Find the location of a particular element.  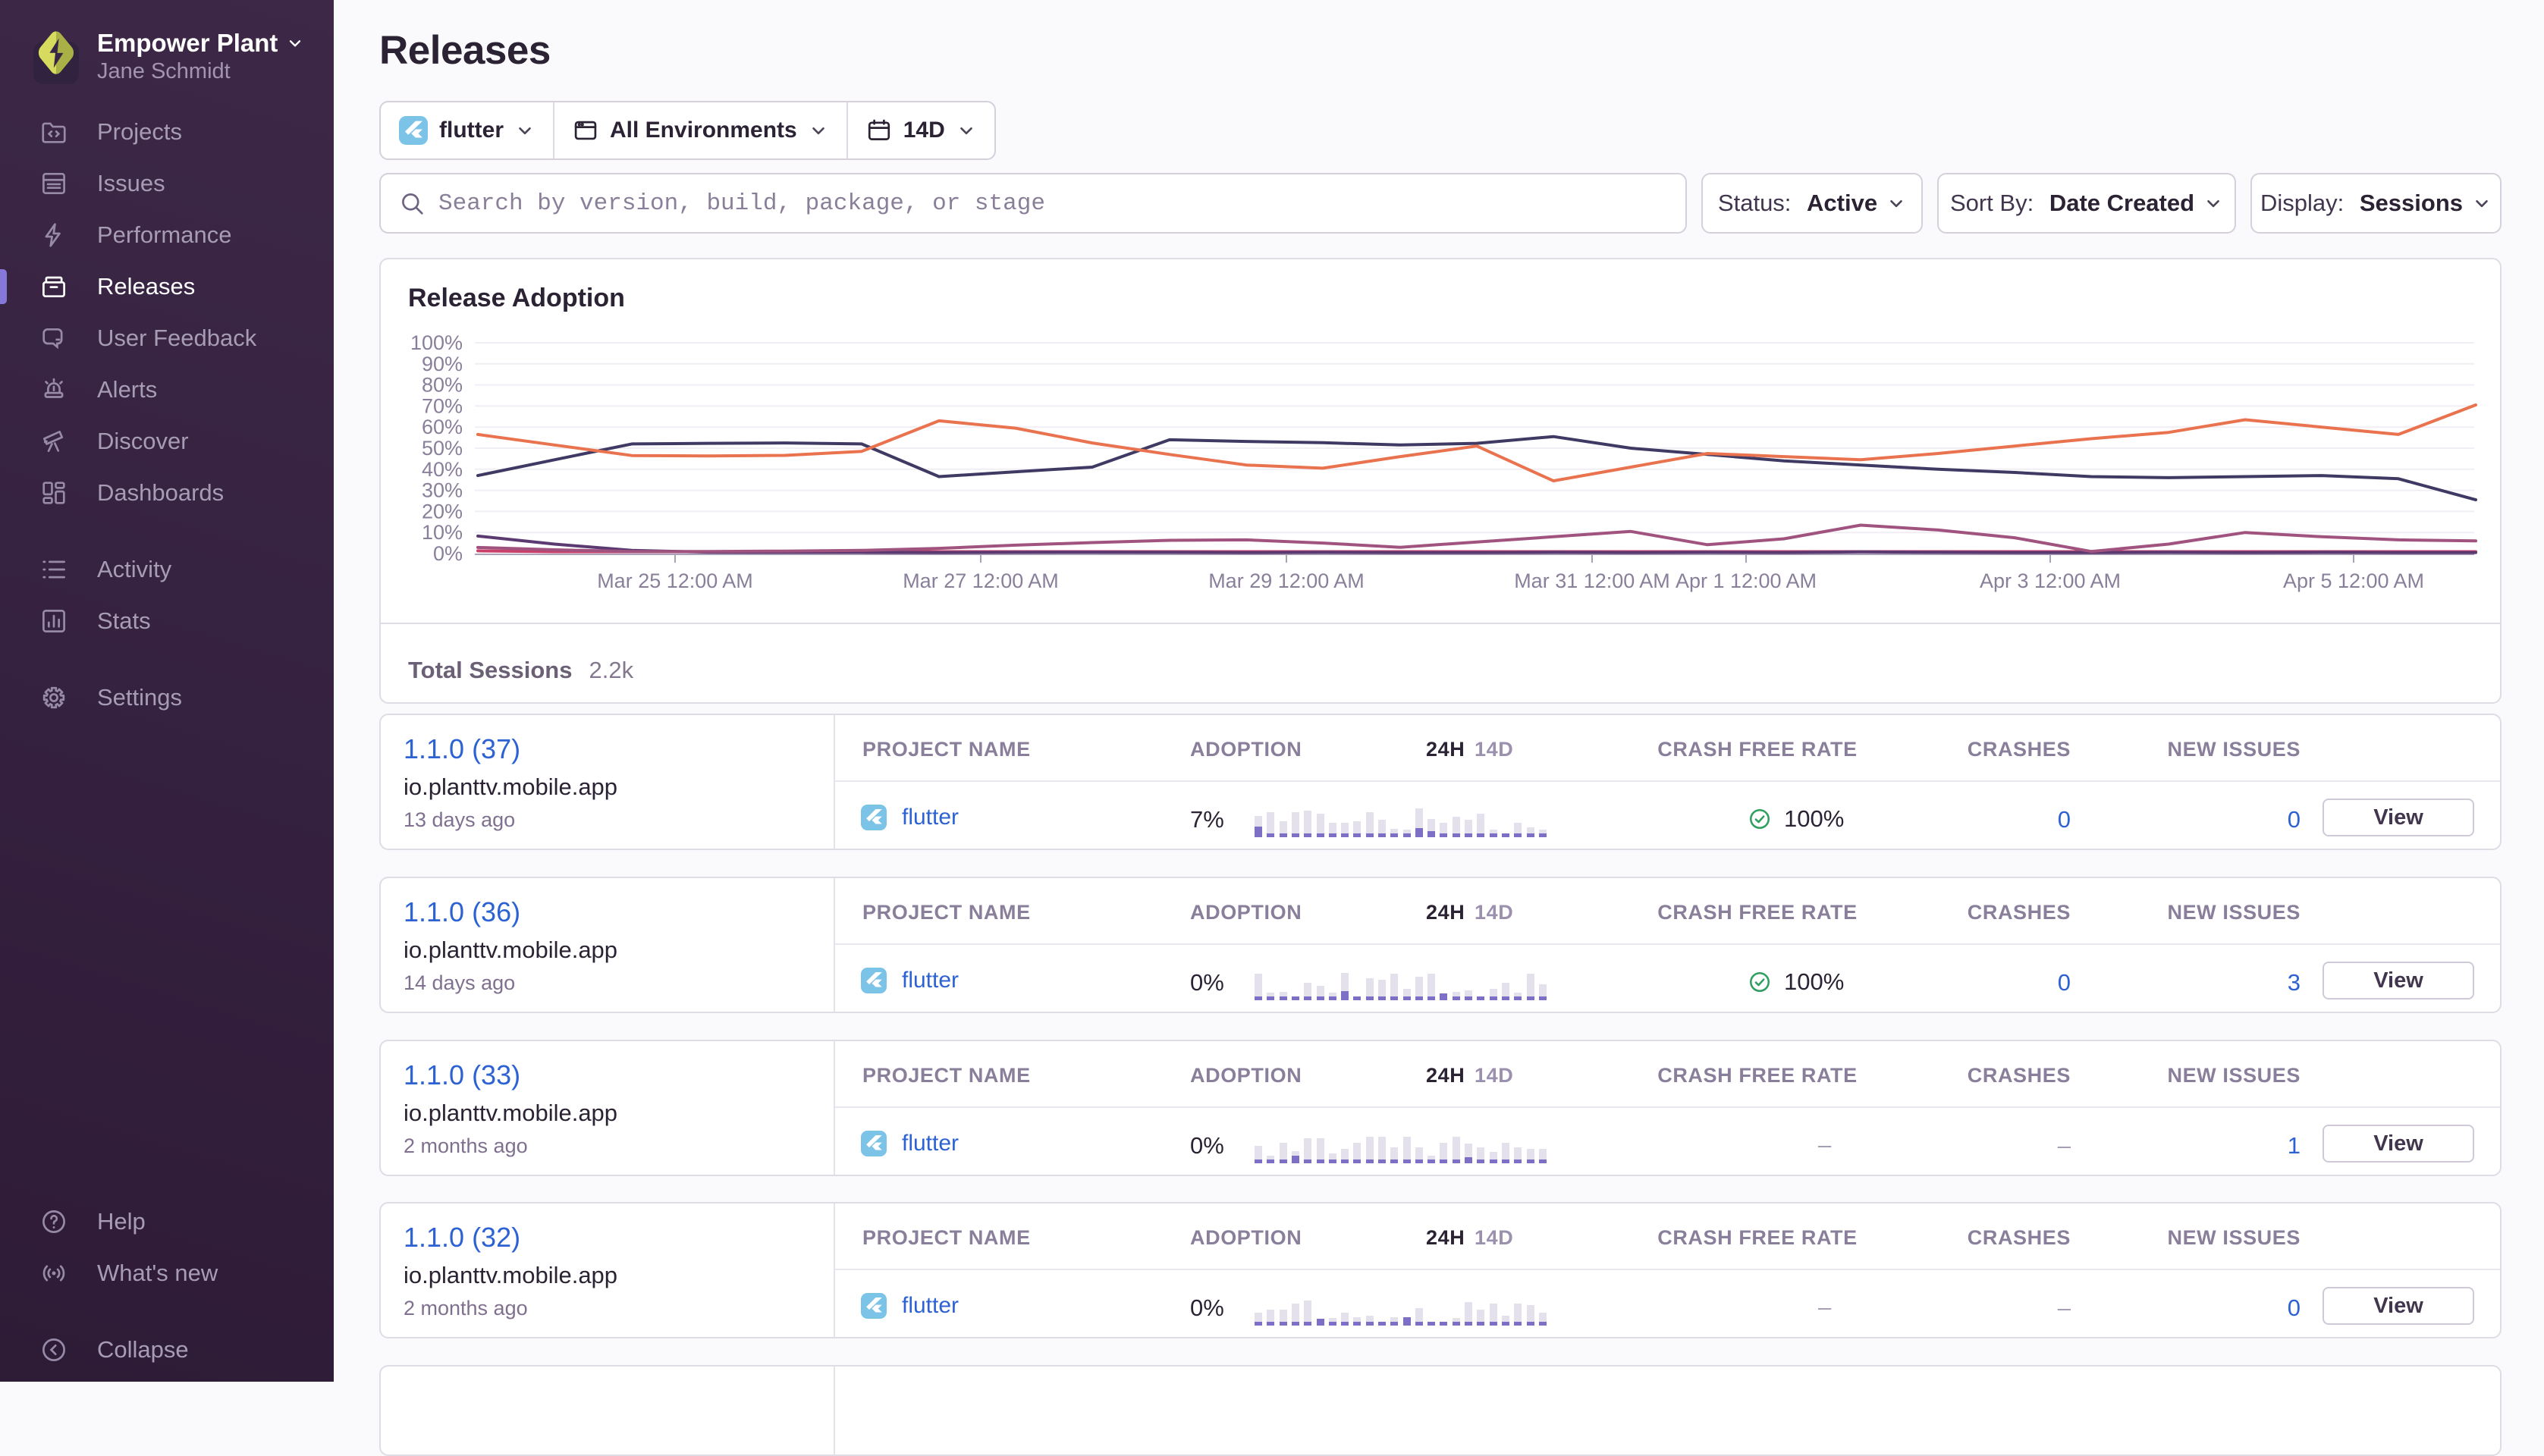

svg-text: 70% is located at coordinates (442, 405).